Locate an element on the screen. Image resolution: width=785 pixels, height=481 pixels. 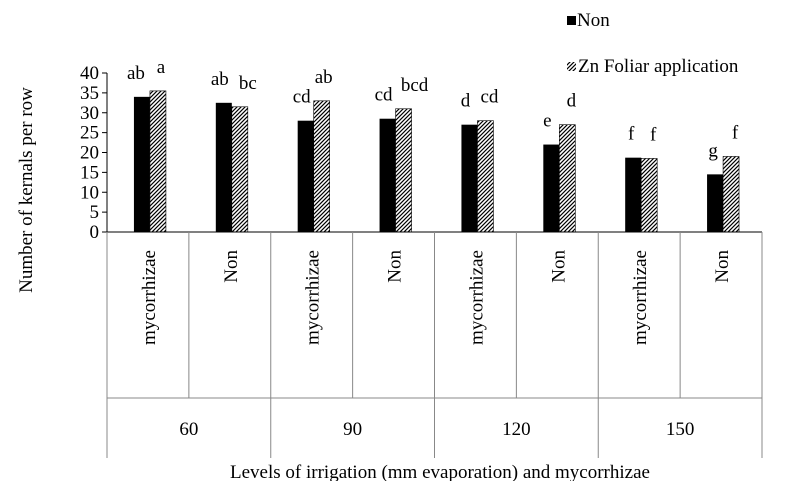
x-tick-label-2: mycorrhizae is located at coordinates (313, 297).